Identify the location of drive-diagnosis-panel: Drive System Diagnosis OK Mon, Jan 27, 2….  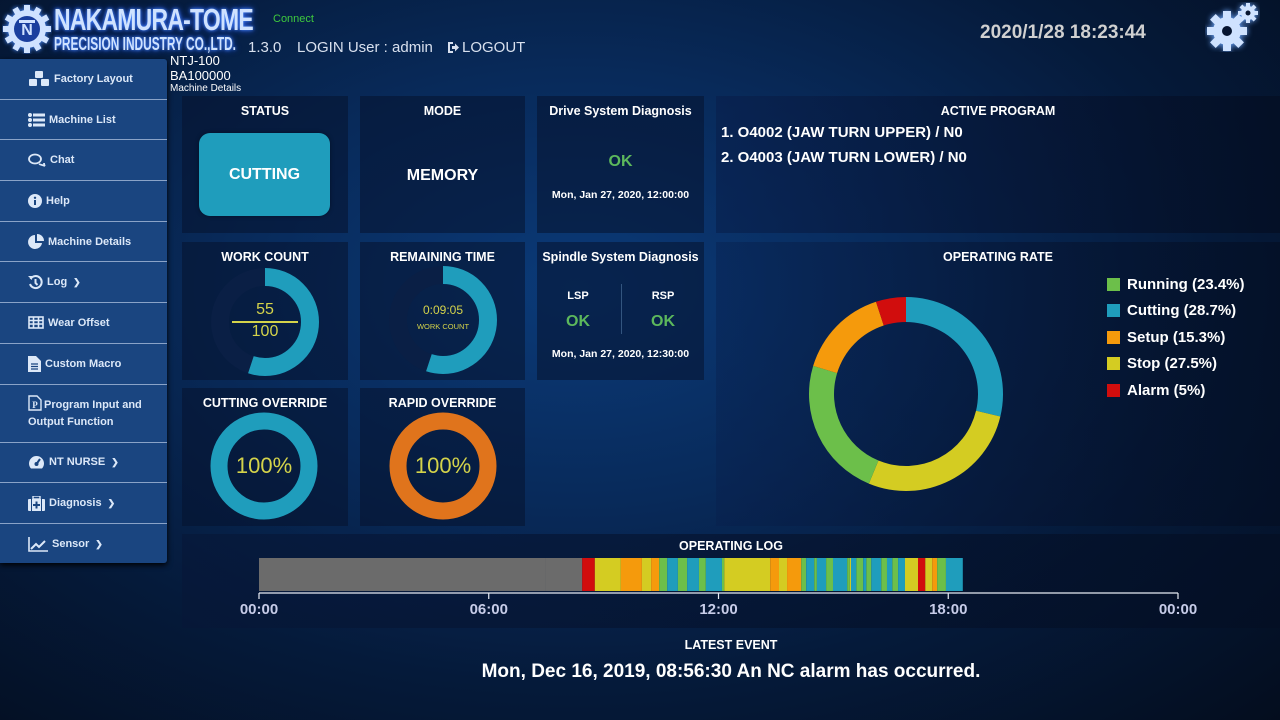
(620, 164).